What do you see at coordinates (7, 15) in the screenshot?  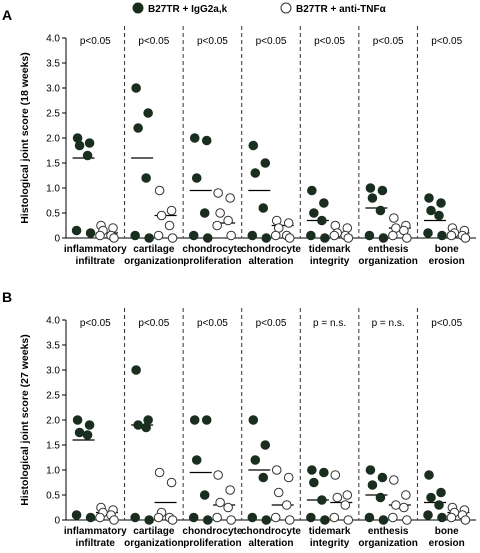 I see `panel-letter: A` at bounding box center [7, 15].